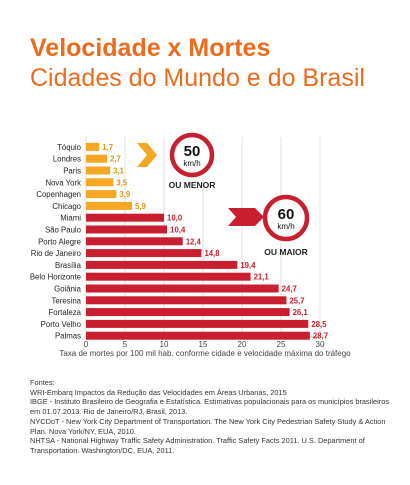 The image size is (410, 485). What do you see at coordinates (175, 218) in the screenshot?
I see `data-label: 10,0` at bounding box center [175, 218].